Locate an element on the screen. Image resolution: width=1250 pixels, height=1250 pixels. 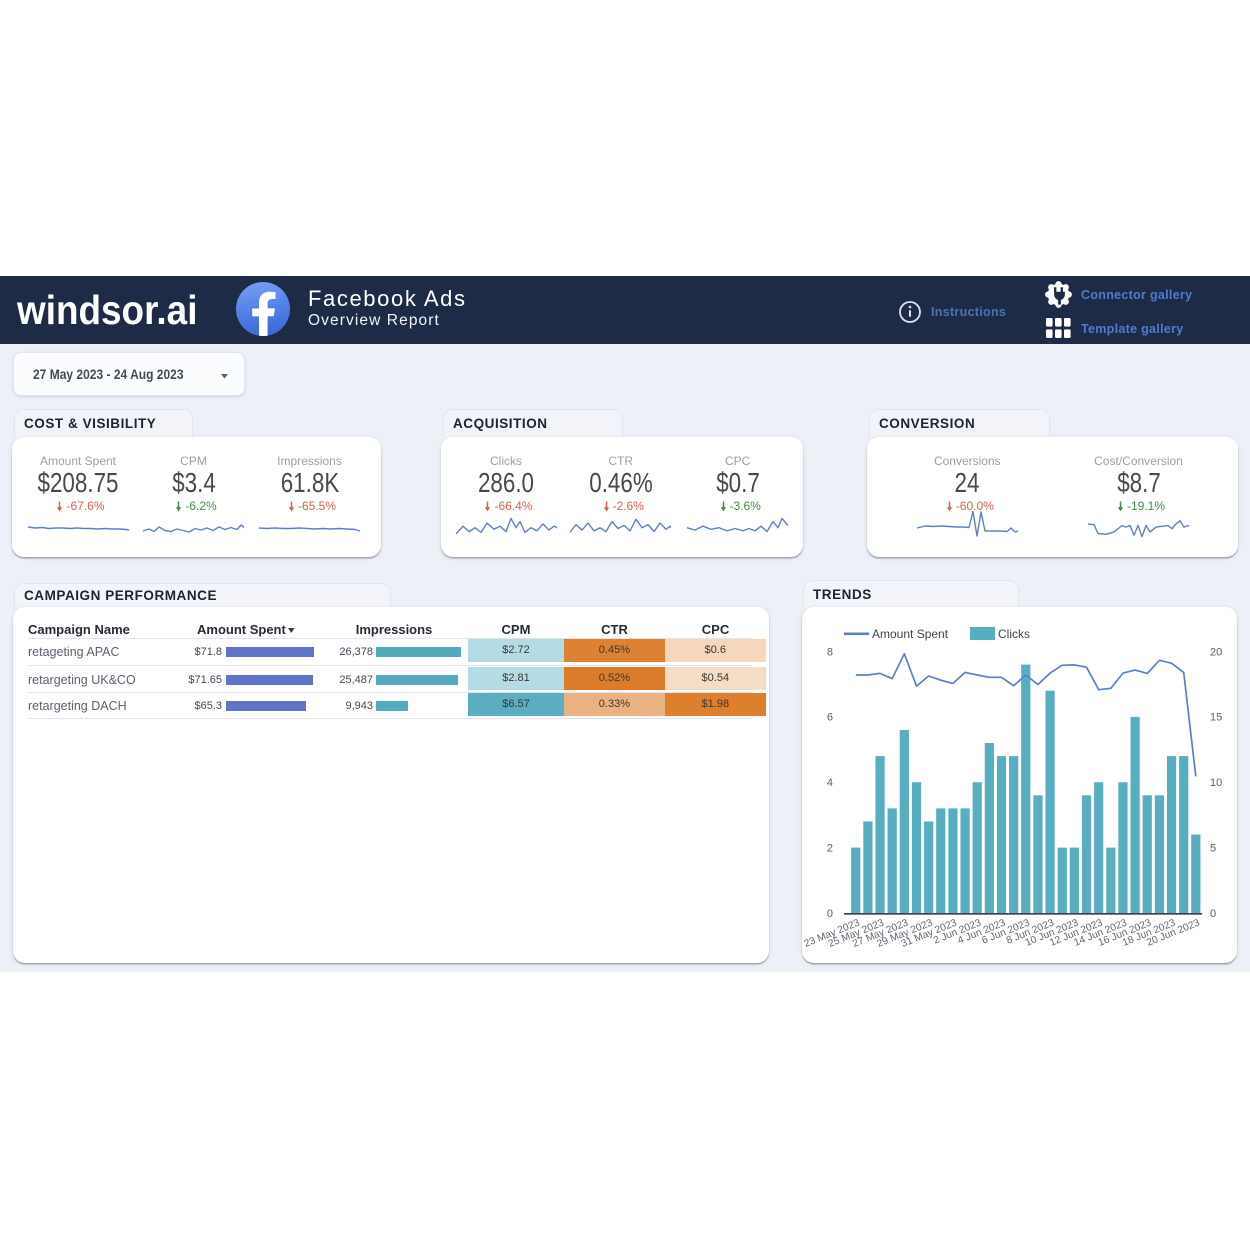
svg-text: Amount Spent is located at coordinates (910, 634).